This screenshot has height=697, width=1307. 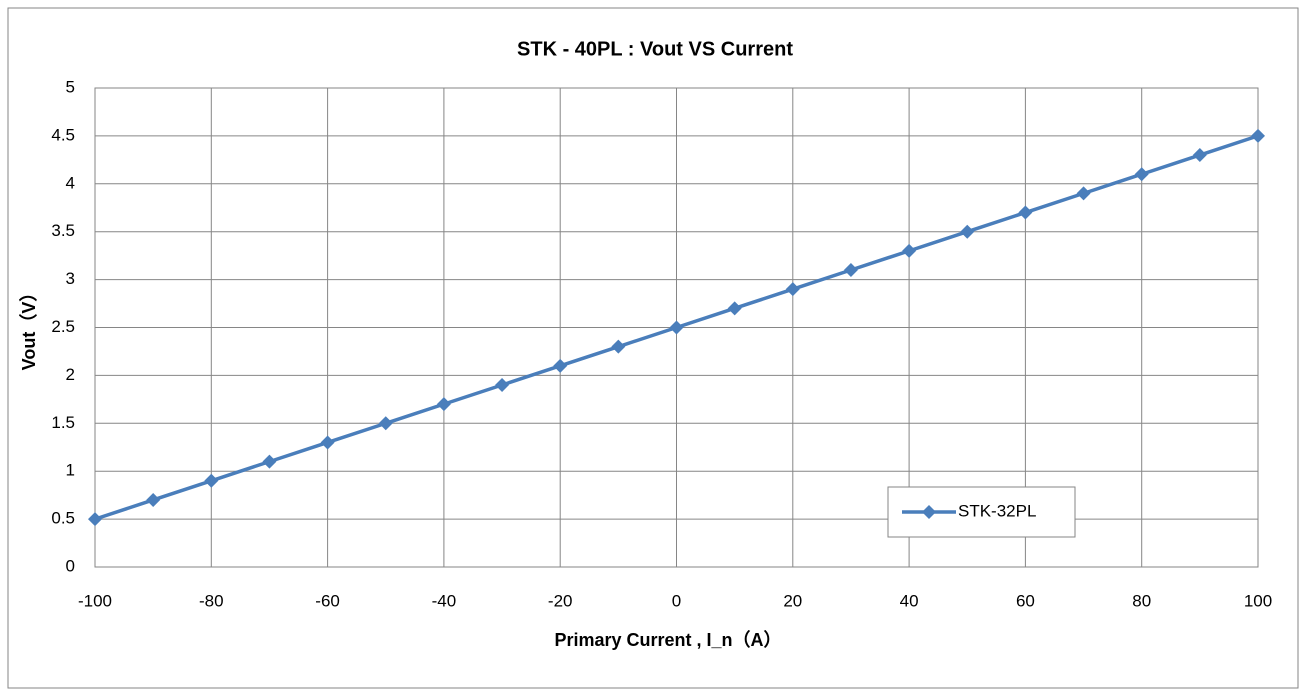 I want to click on y-tick-label: 5, so click(x=70, y=86).